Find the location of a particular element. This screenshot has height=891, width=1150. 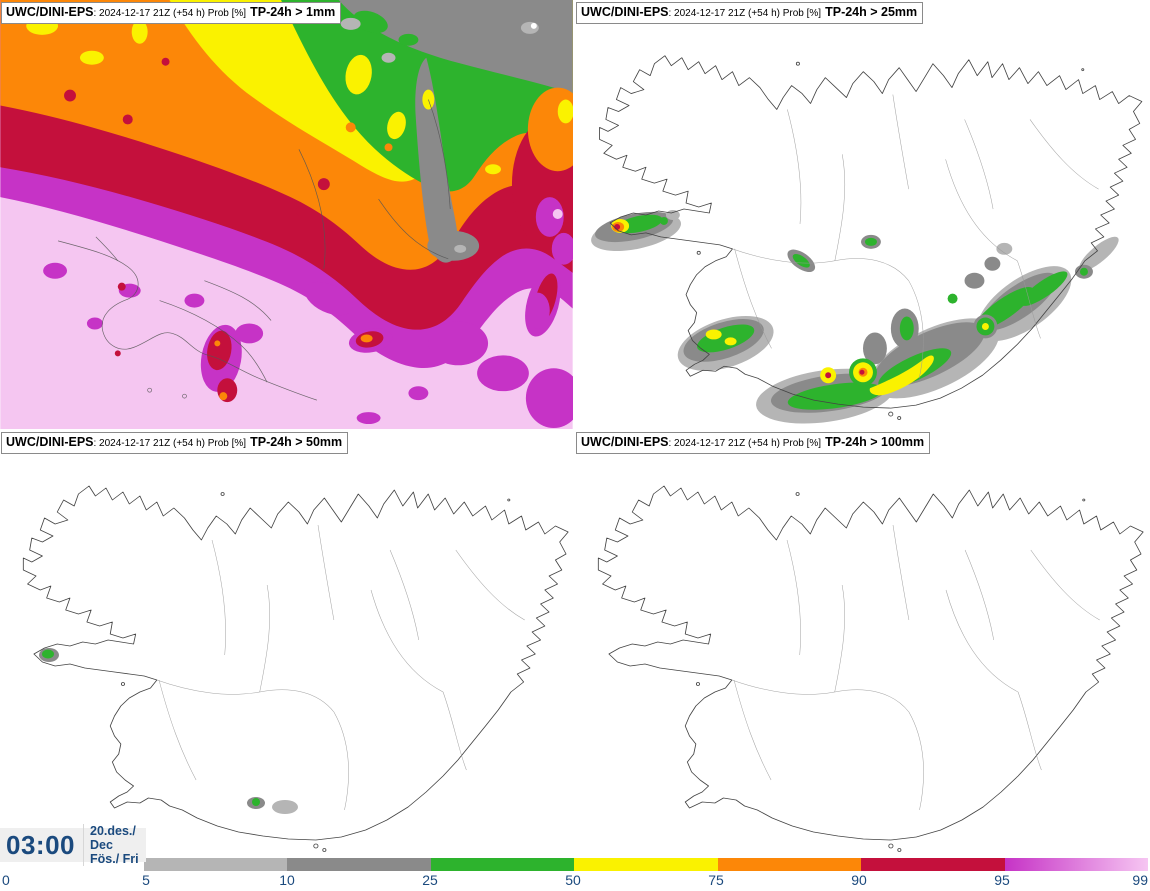

colorbar is located at coordinates (646, 864).